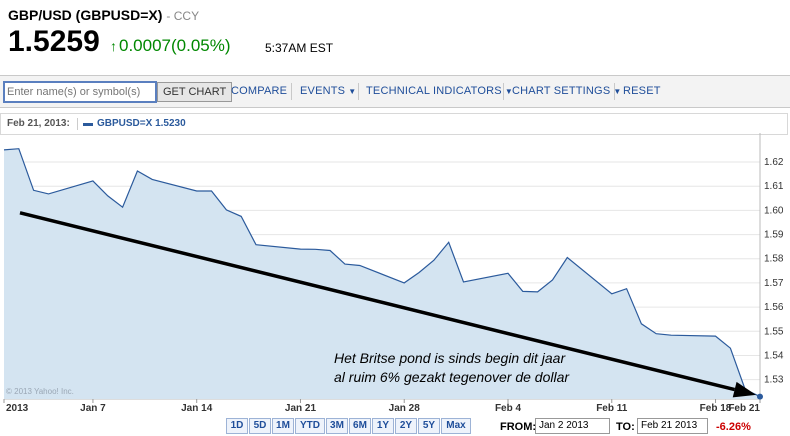 This screenshot has width=790, height=436. What do you see at coordinates (518, 427) in the screenshot?
I see `from-label: FROM:` at bounding box center [518, 427].